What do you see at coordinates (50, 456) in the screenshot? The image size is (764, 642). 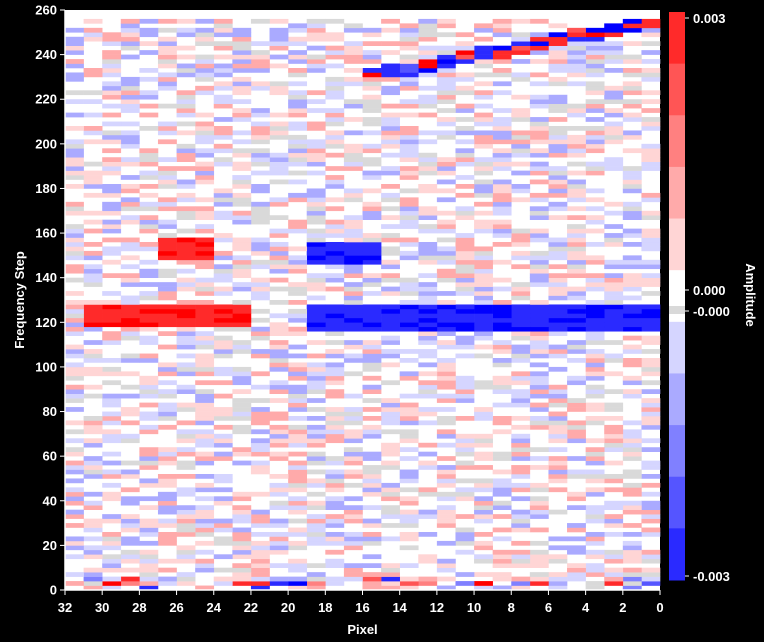 I see `y-tick-label: 60` at bounding box center [50, 456].